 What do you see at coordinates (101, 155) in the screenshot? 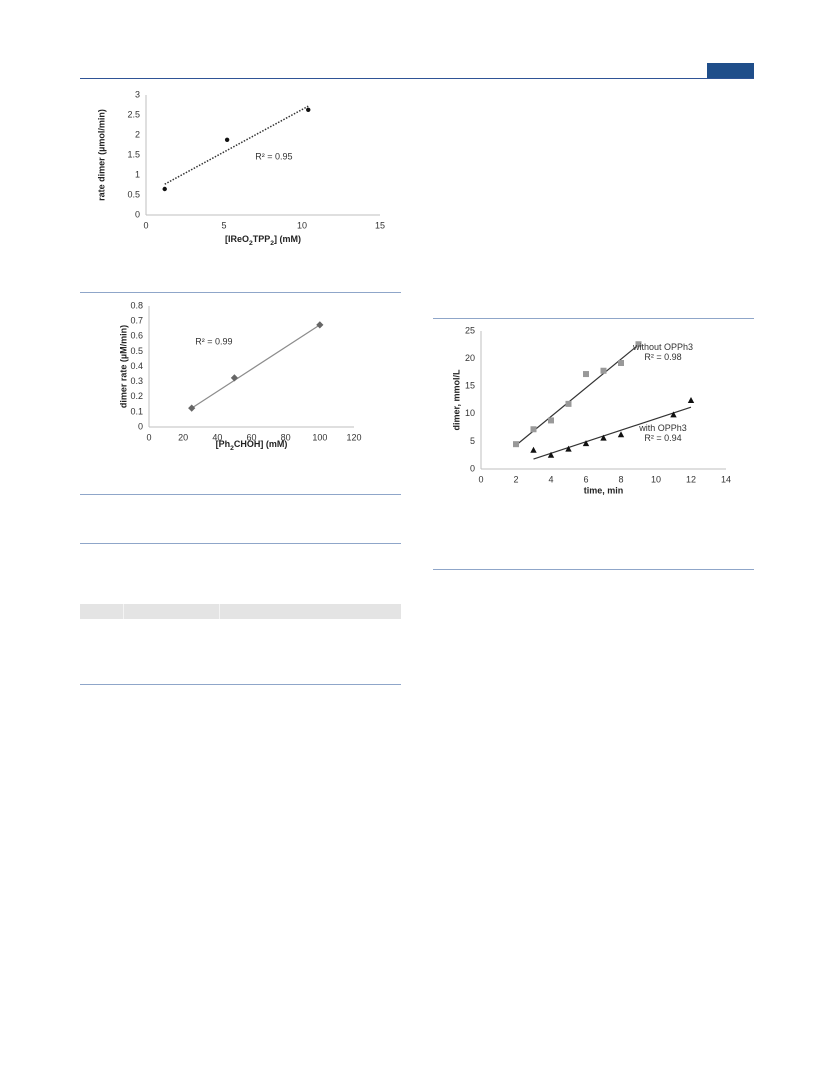
I see `y-axis-title: rate dimer (µmol/min)` at bounding box center [101, 155].